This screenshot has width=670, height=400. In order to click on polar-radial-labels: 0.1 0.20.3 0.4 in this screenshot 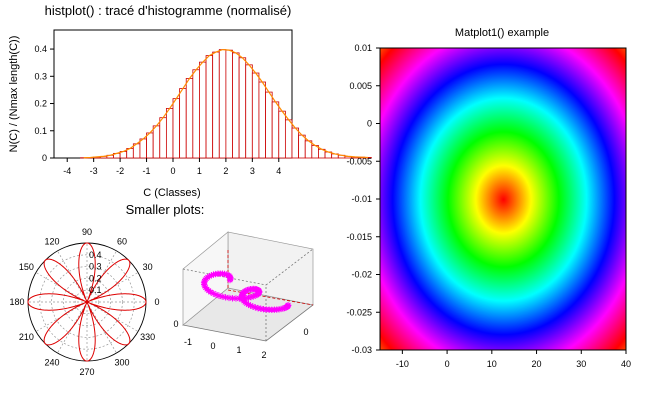, I will do `click(95, 272)`.